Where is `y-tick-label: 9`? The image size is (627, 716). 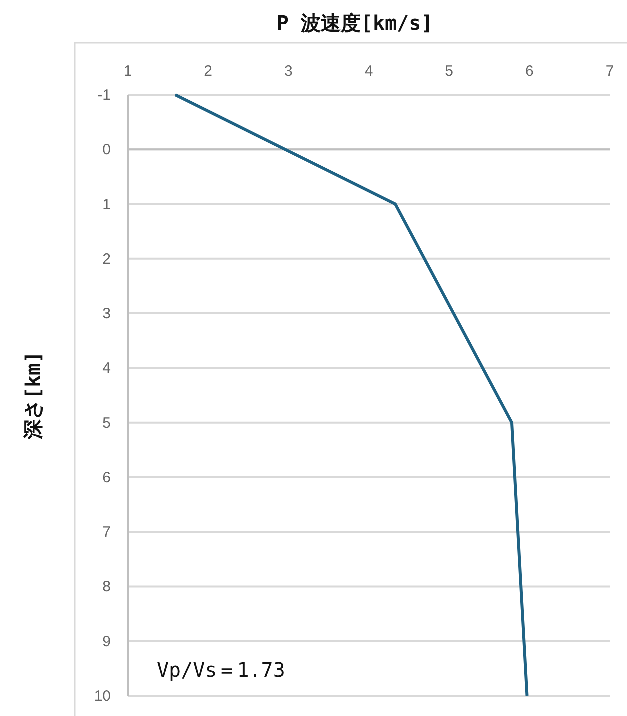 y-tick-label: 9 is located at coordinates (106, 641).